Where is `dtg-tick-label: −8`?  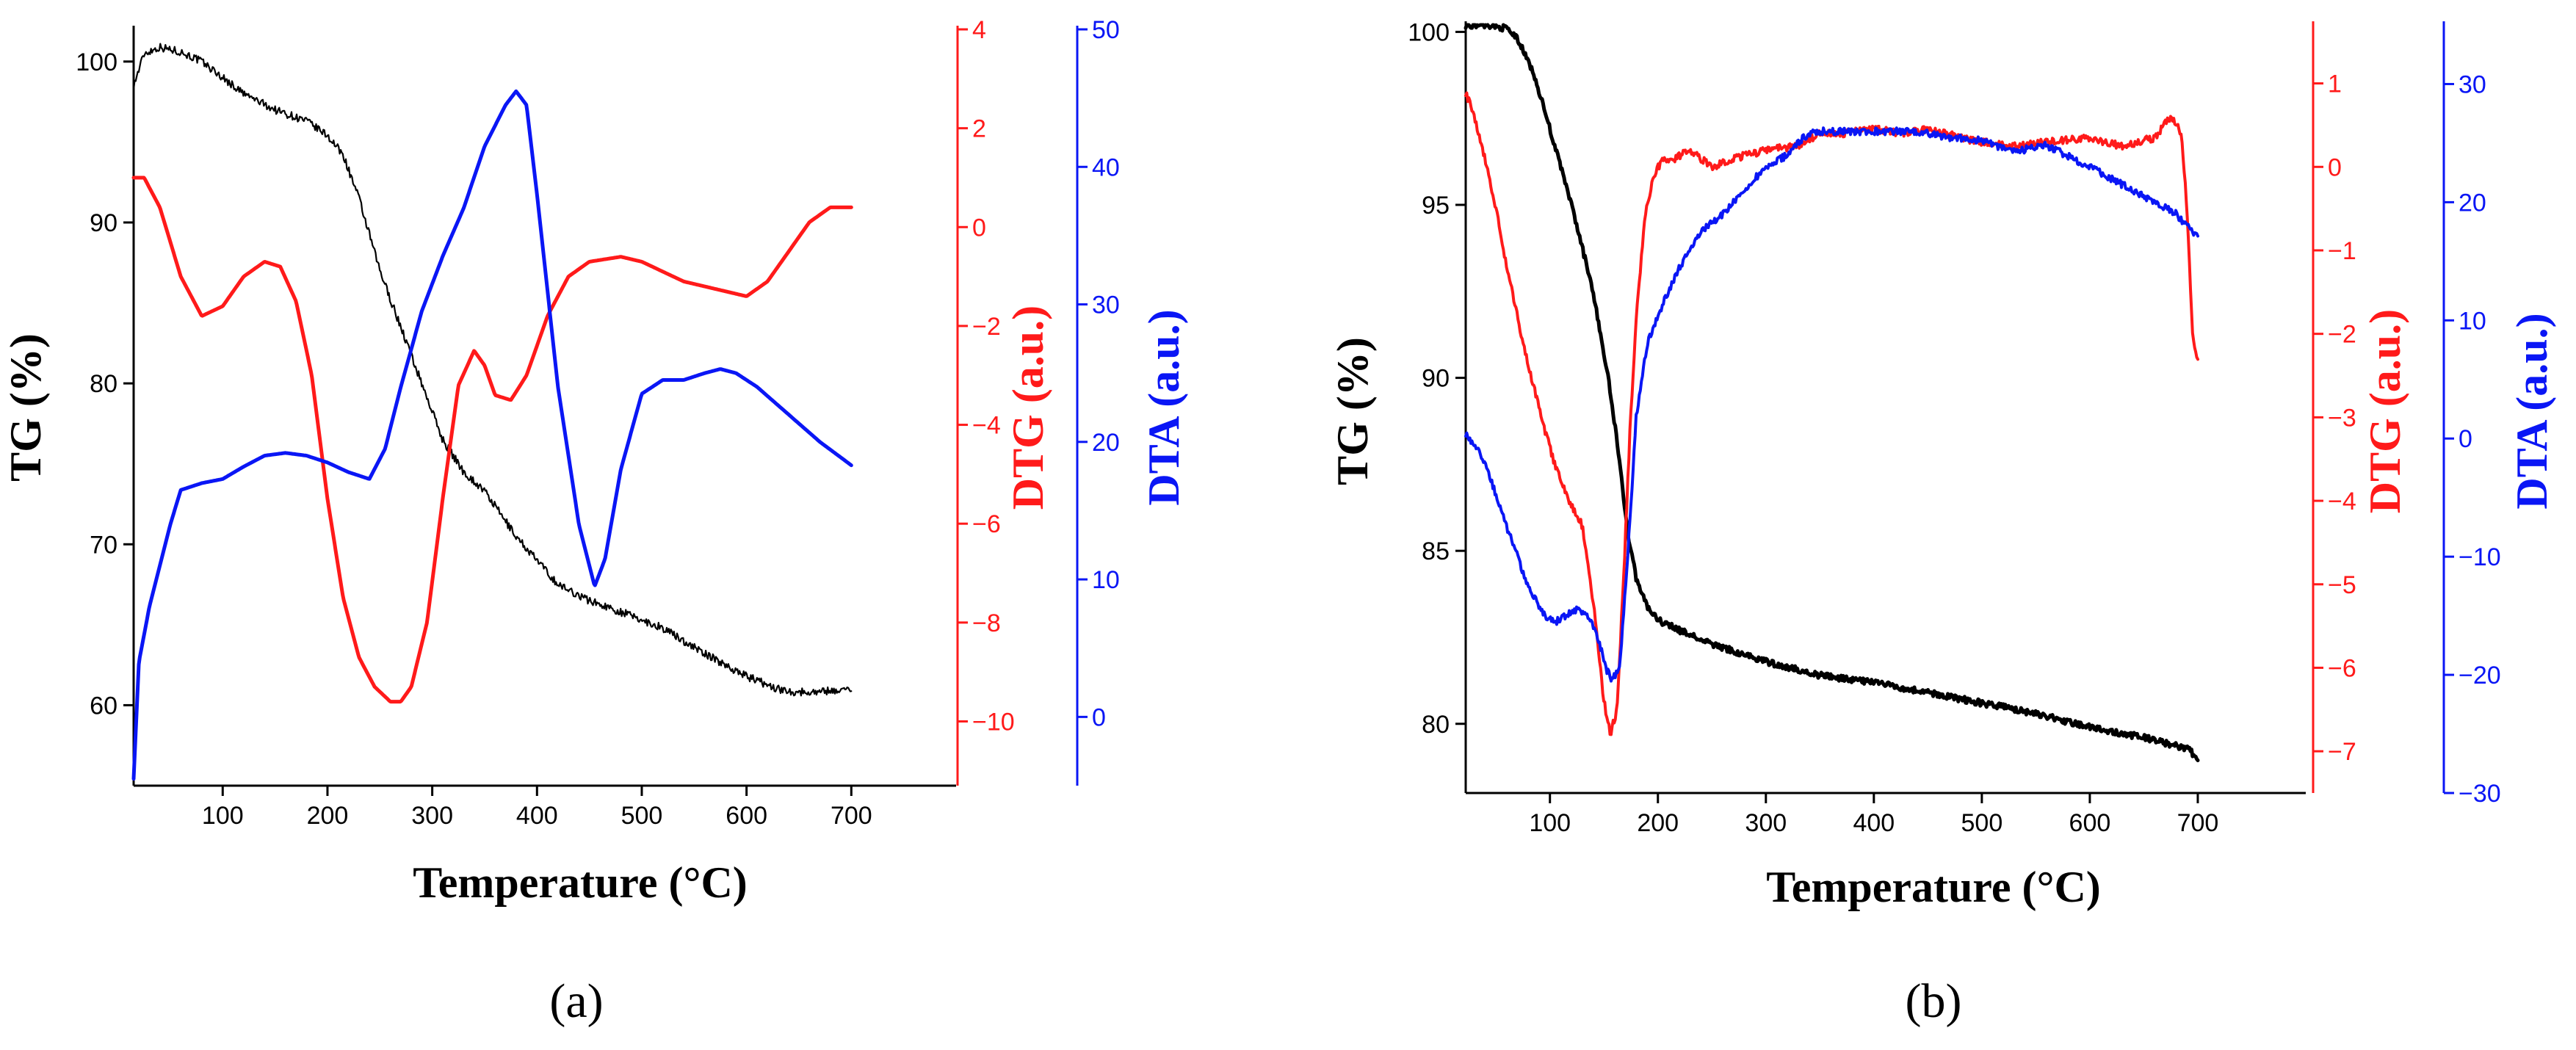 dtg-tick-label: −8 is located at coordinates (986, 623).